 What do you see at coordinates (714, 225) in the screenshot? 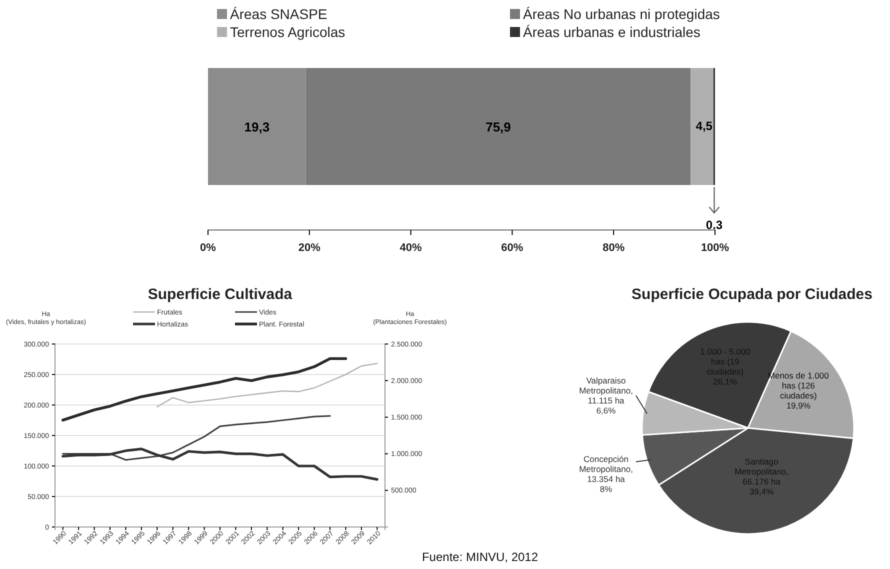
I see `data-label: 0.3` at bounding box center [714, 225].